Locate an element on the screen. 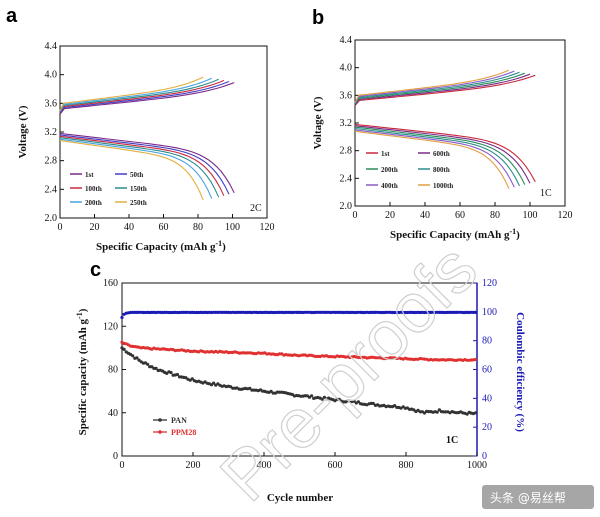 This screenshot has width=600, height=517. discharge-curve-600th is located at coordinates (442, 154).